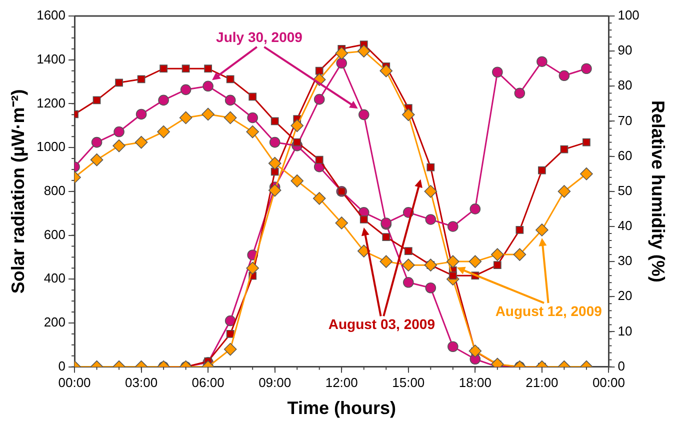 Image resolution: width=680 pixels, height=426 pixels. What do you see at coordinates (625, 190) in the screenshot?
I see `y2-tick-label: 50` at bounding box center [625, 190].